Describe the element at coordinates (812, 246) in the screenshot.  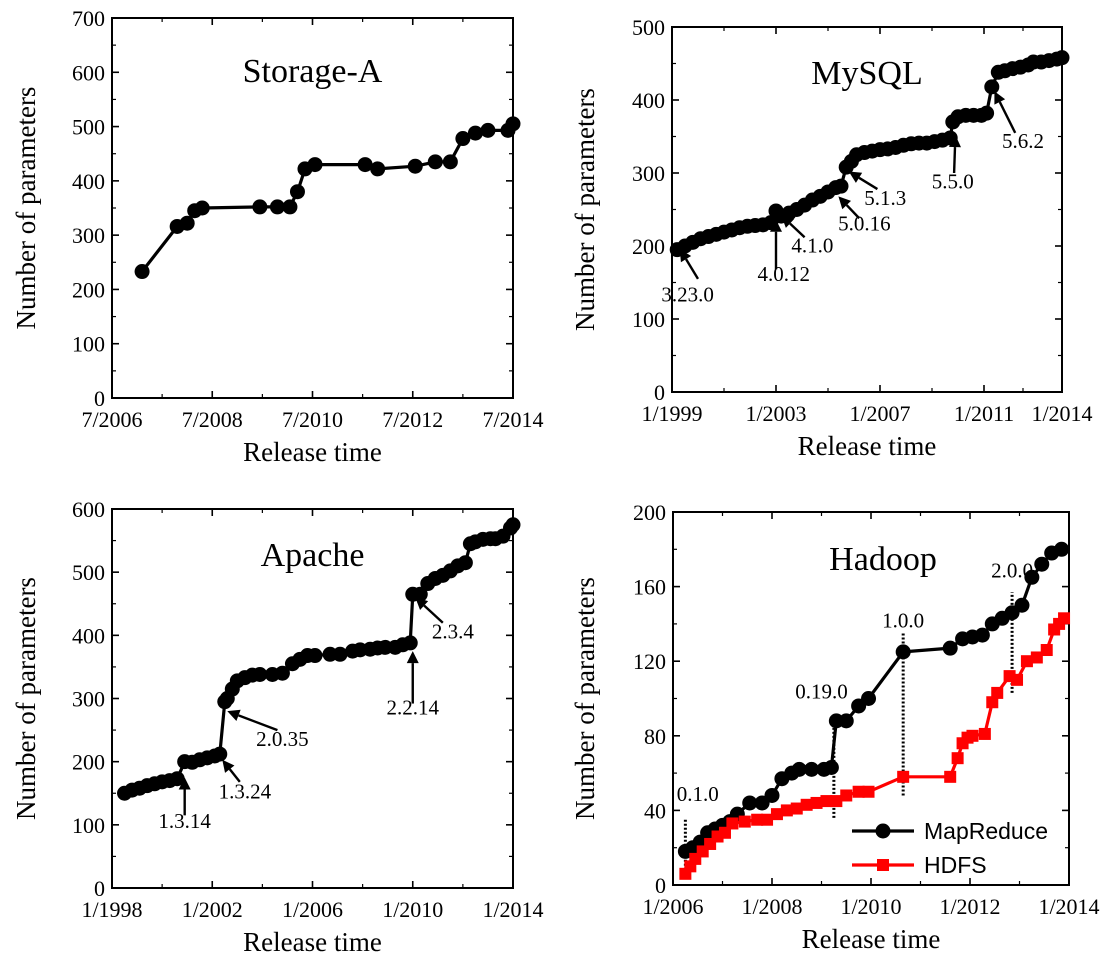
I see `annotation-label: 4.1.0` at that location.